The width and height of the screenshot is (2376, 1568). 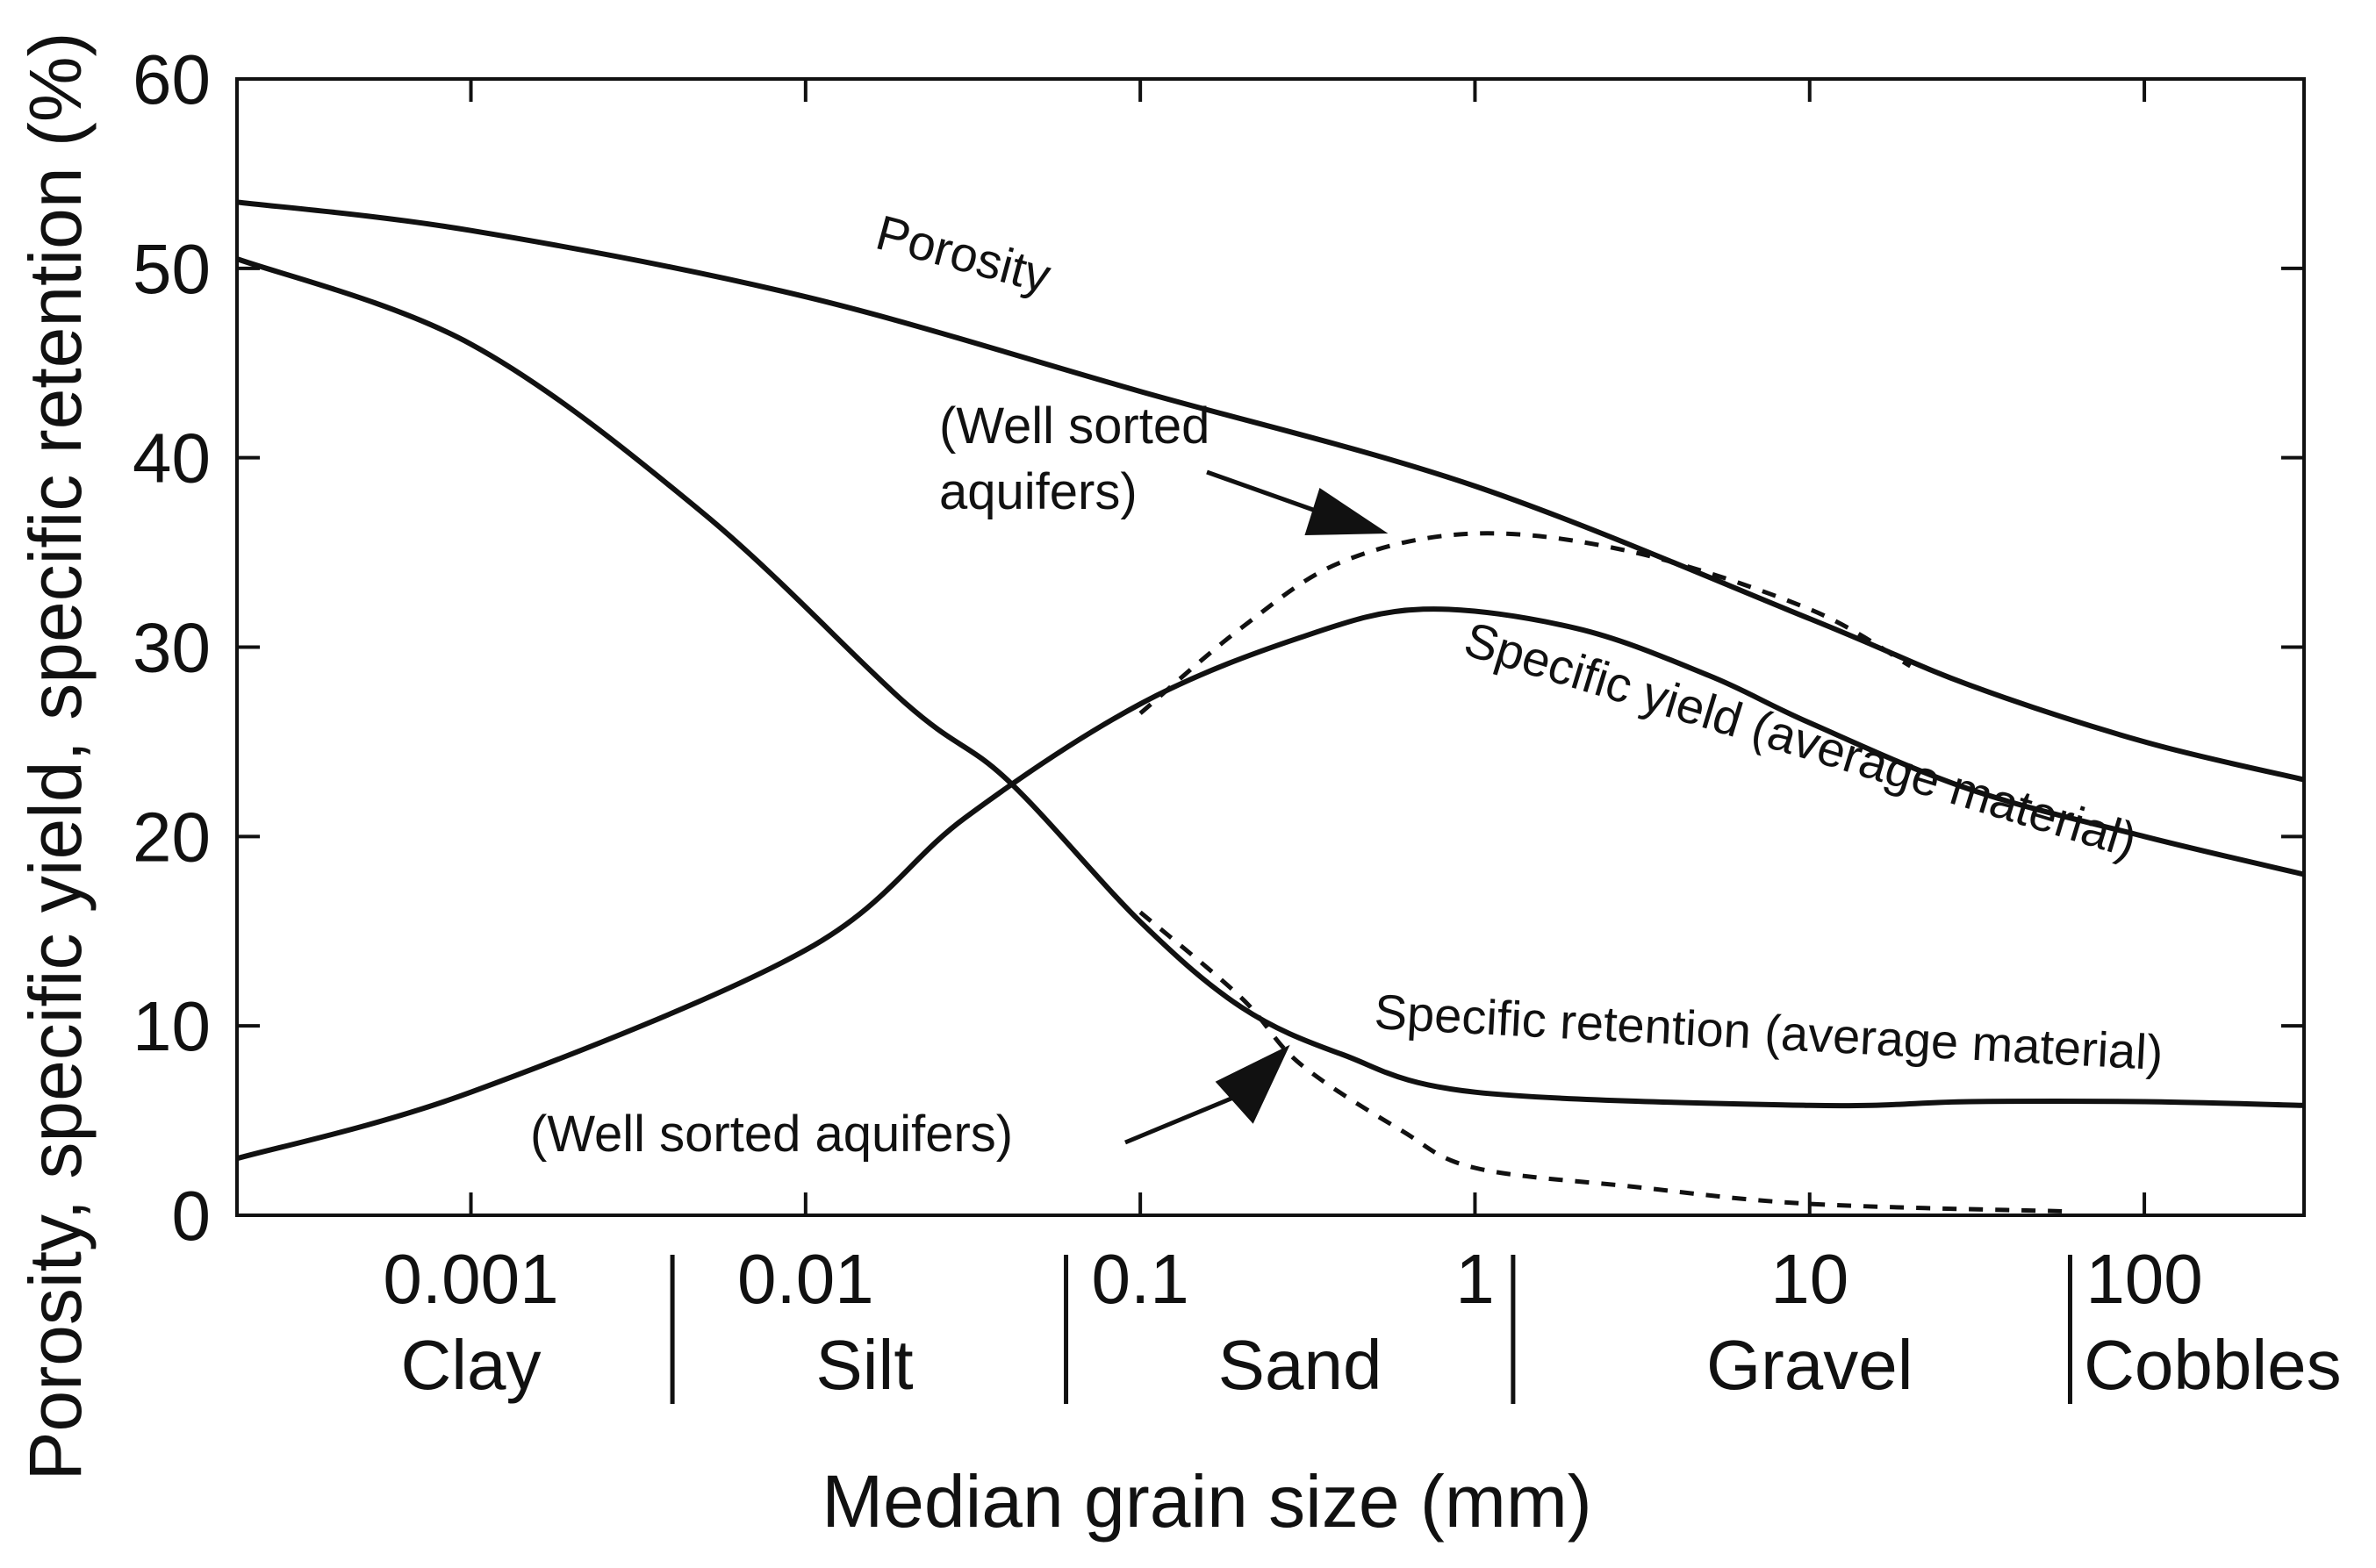 What do you see at coordinates (964, 254) in the screenshot?
I see `porosity-label: Porosity` at bounding box center [964, 254].